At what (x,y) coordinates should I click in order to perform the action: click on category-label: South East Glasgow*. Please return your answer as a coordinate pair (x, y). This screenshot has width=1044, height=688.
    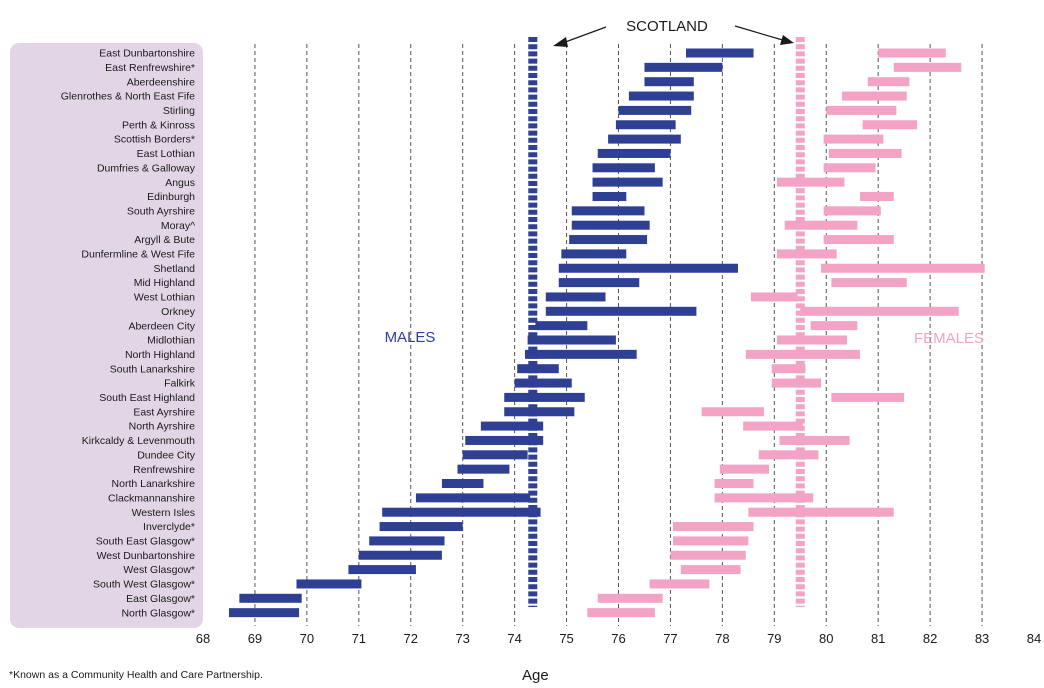
    Looking at the image, I should click on (145, 542).